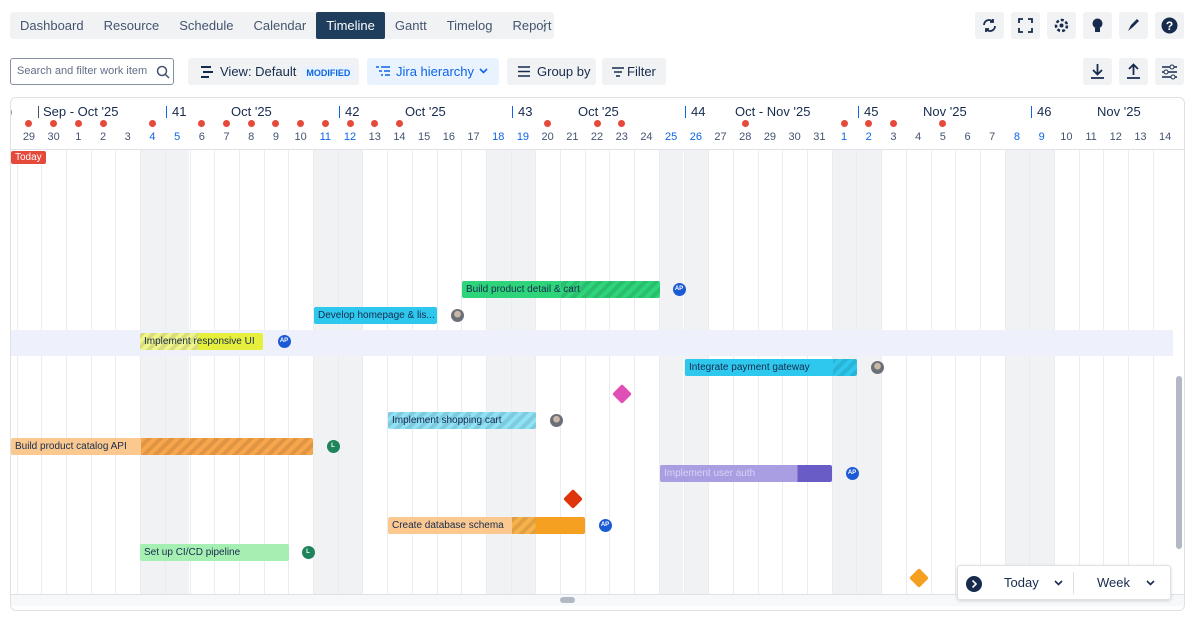  Describe the element at coordinates (641, 71) in the screenshot. I see `filter-label: Filter` at that location.